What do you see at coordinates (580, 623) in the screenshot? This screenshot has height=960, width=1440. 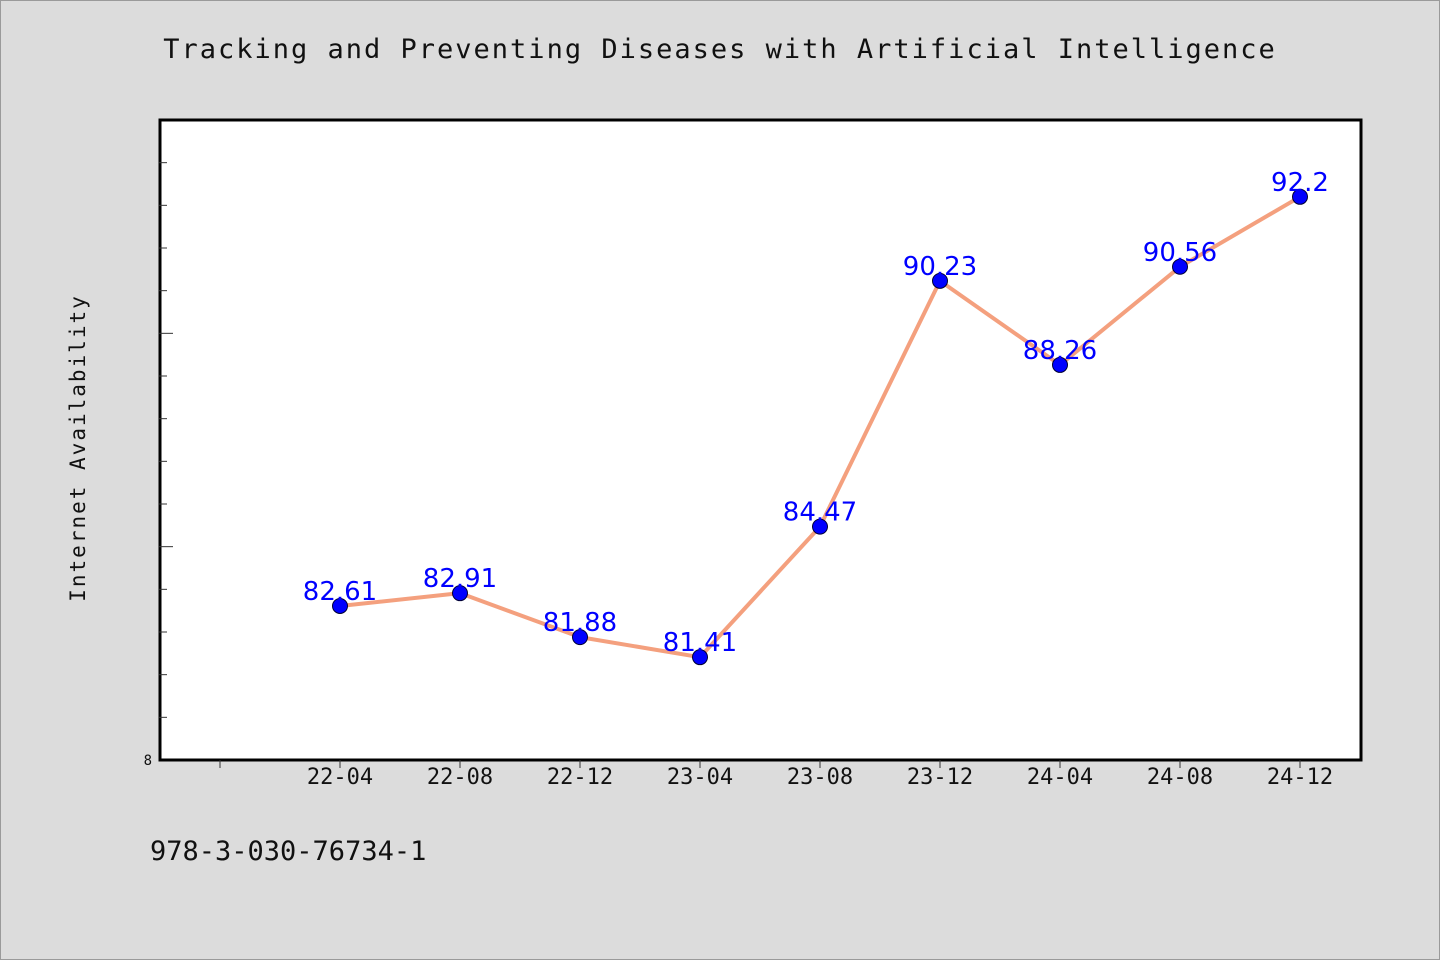 I see `data-label: 81.88` at bounding box center [580, 623].